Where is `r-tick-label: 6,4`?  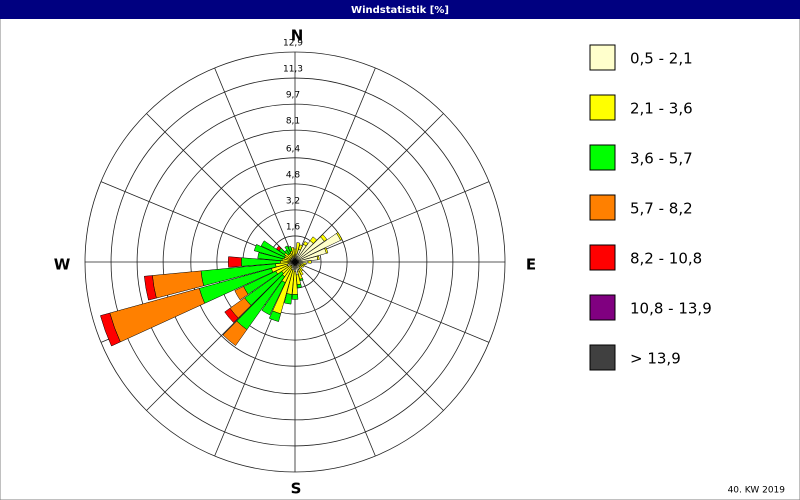
r-tick-label: 6,4 is located at coordinates (293, 149).